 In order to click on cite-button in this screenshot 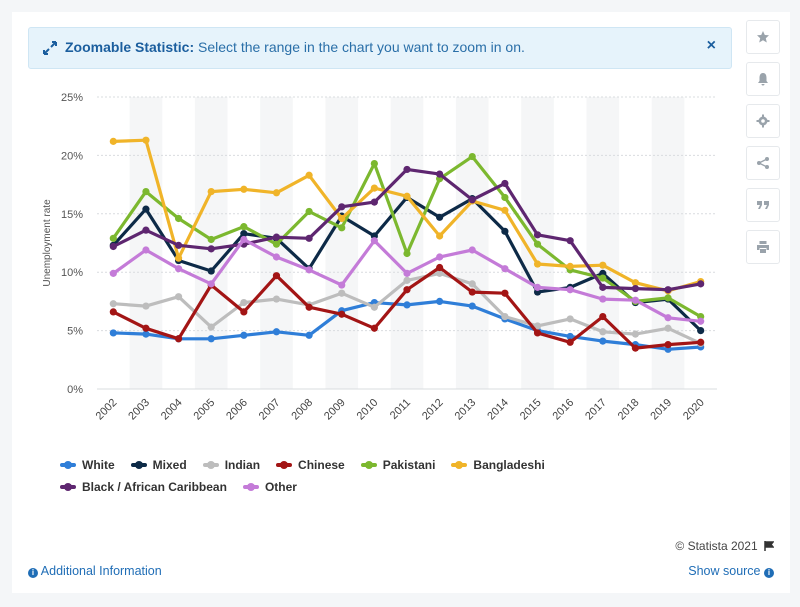, I will do `click(763, 205)`.